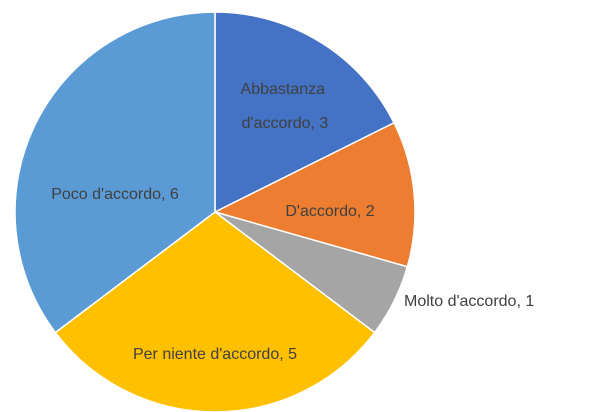 The width and height of the screenshot is (590, 412). I want to click on data-label: Poco d'accordo, 6, so click(115, 194).